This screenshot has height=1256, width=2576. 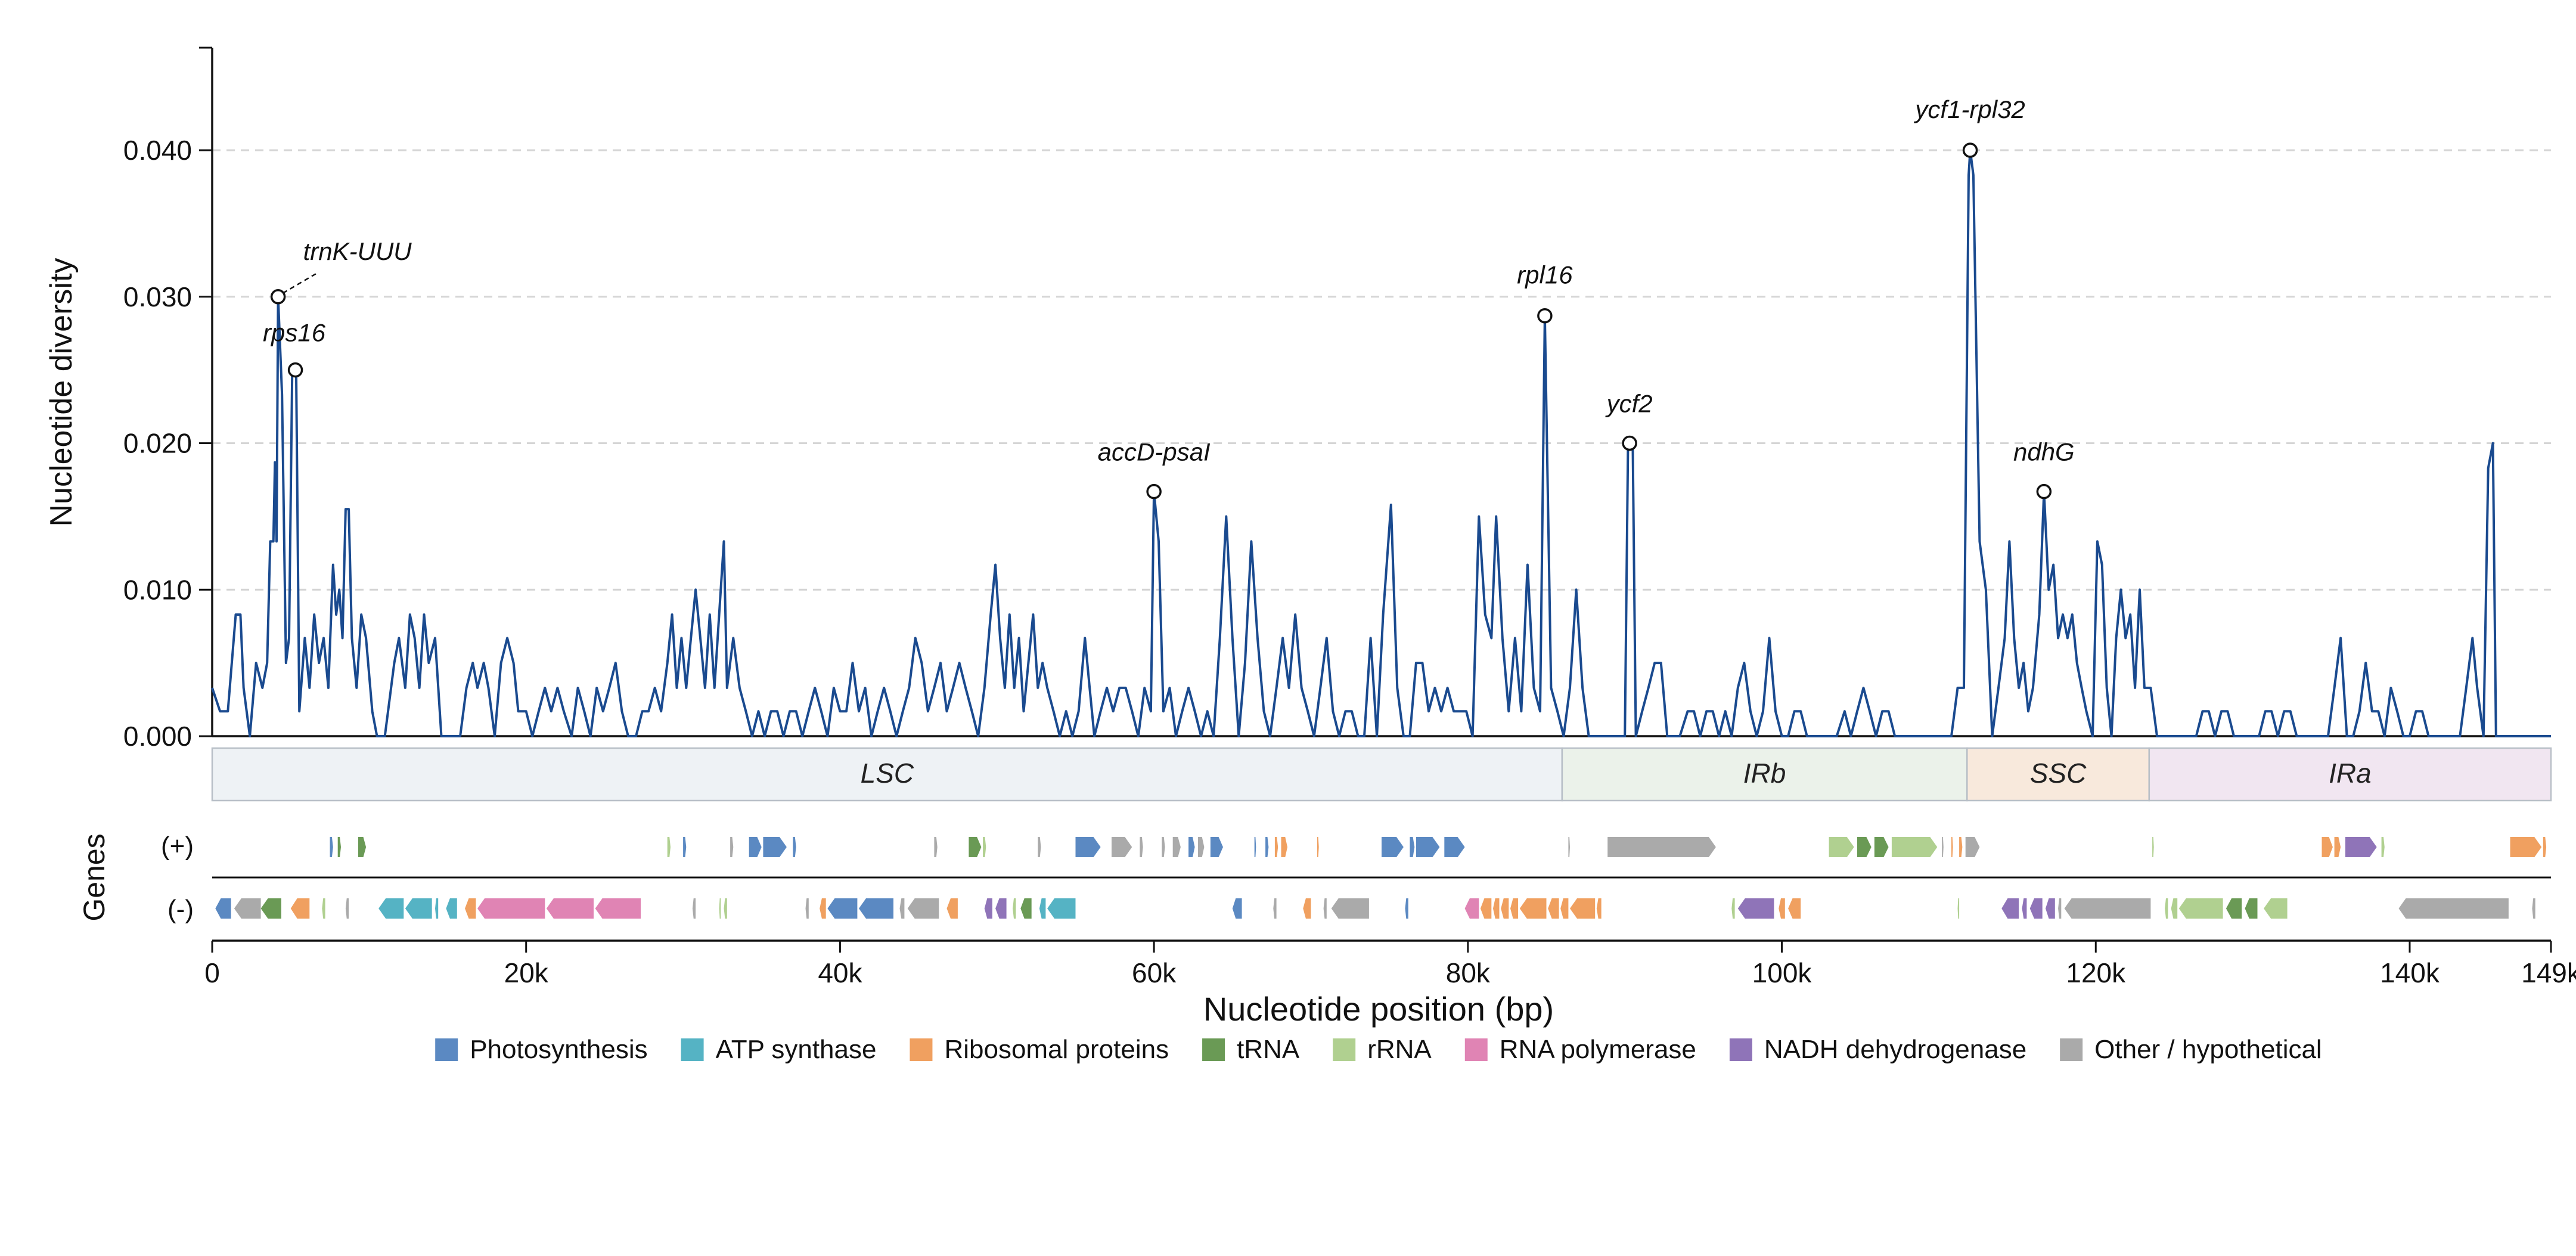 I want to click on gene-tracks, so click(x=1382, y=878).